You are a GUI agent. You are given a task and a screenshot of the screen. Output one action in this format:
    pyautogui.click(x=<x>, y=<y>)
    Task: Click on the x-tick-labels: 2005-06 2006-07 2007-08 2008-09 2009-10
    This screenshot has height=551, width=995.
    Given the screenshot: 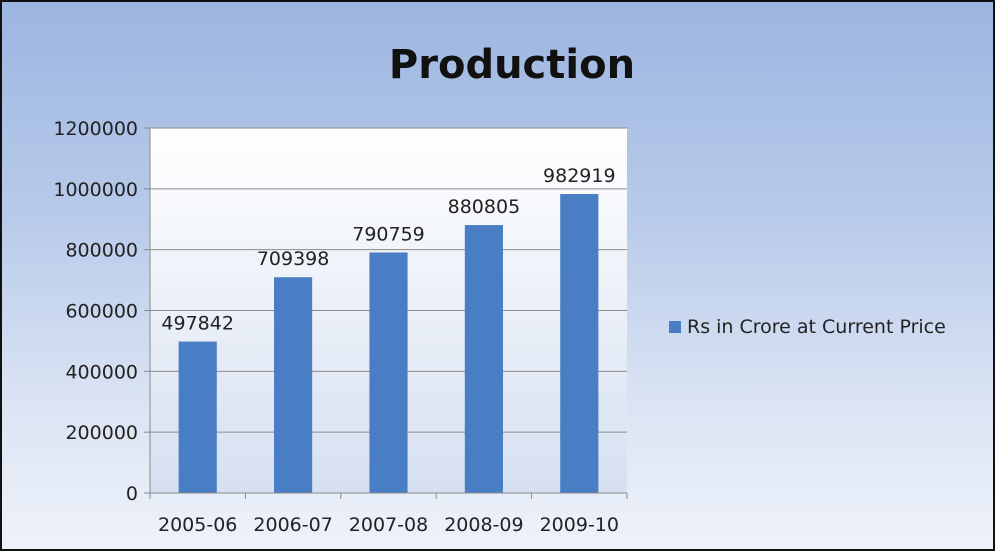 What is the action you would take?
    pyautogui.click(x=388, y=525)
    